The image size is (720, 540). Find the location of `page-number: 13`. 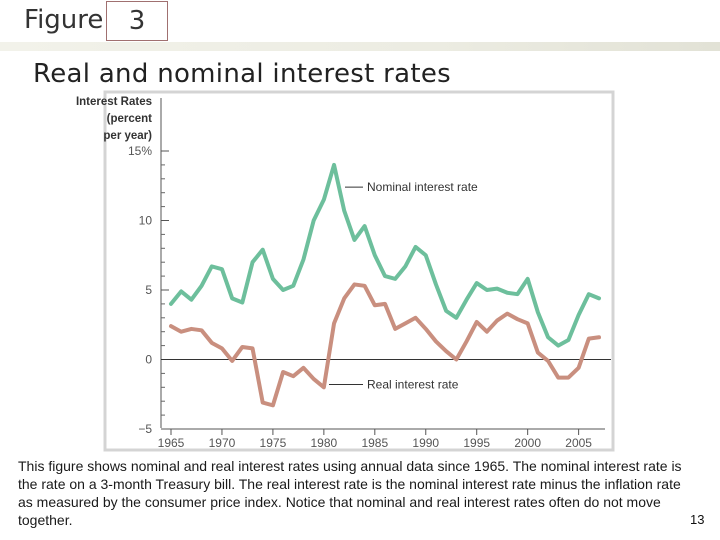

page-number: 13 is located at coordinates (697, 519).